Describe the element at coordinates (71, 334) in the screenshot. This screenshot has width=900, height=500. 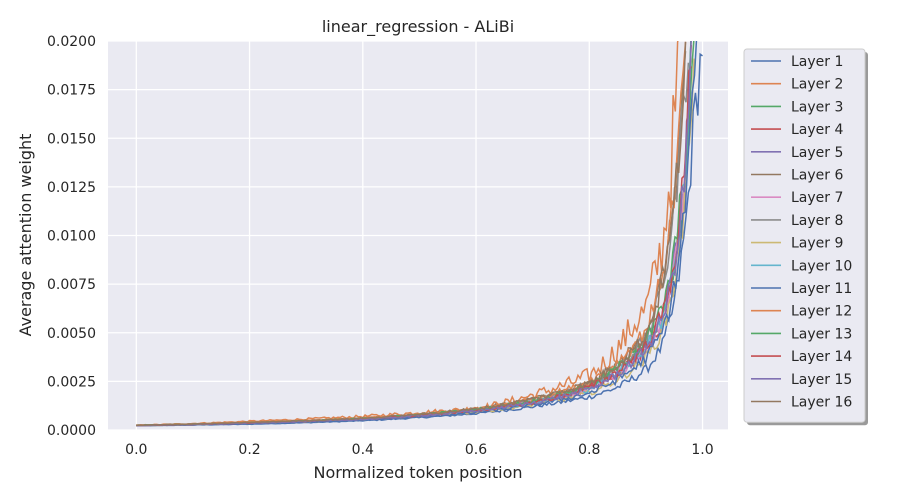
I see `y-tick-label: 0.0050` at that location.